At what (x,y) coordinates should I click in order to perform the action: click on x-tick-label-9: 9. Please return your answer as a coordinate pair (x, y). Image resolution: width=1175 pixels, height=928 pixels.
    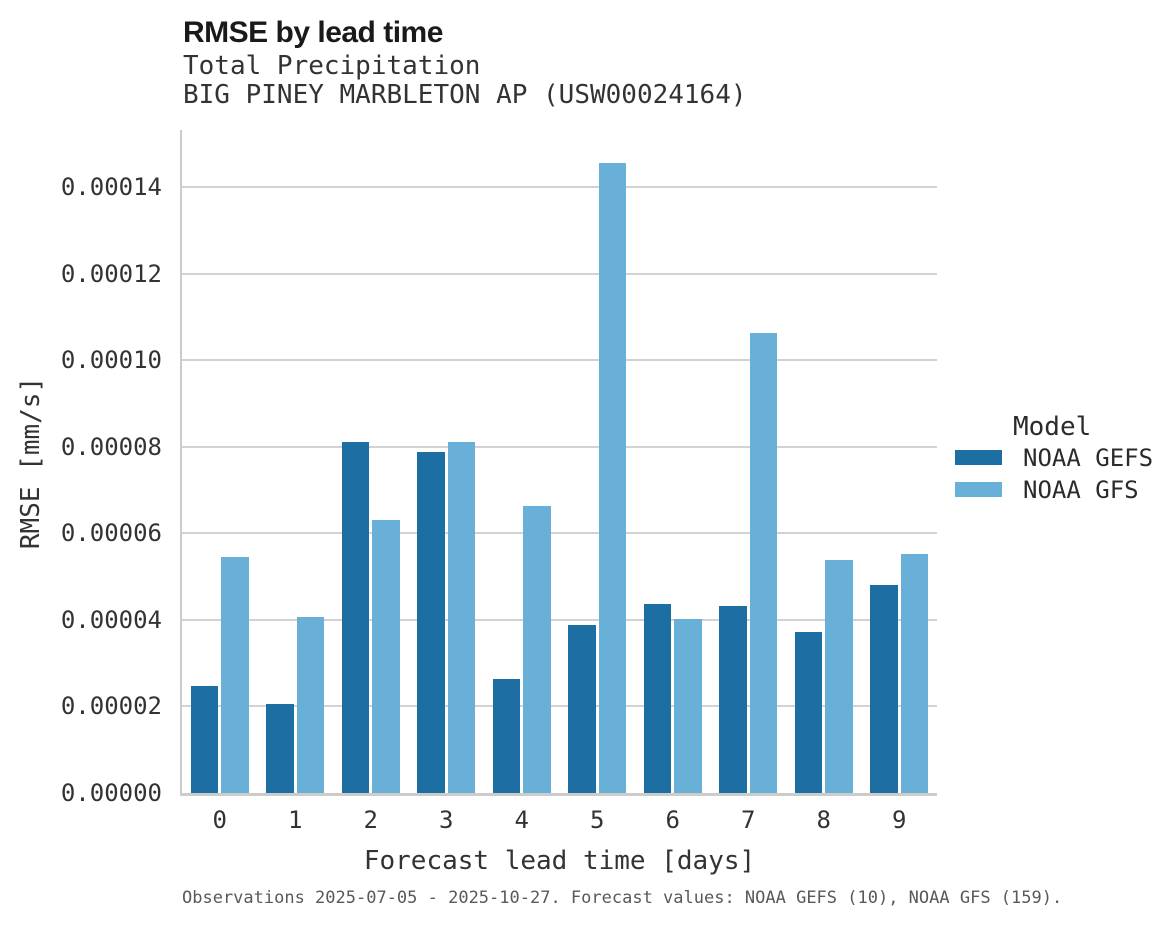
    Looking at the image, I should click on (899, 820).